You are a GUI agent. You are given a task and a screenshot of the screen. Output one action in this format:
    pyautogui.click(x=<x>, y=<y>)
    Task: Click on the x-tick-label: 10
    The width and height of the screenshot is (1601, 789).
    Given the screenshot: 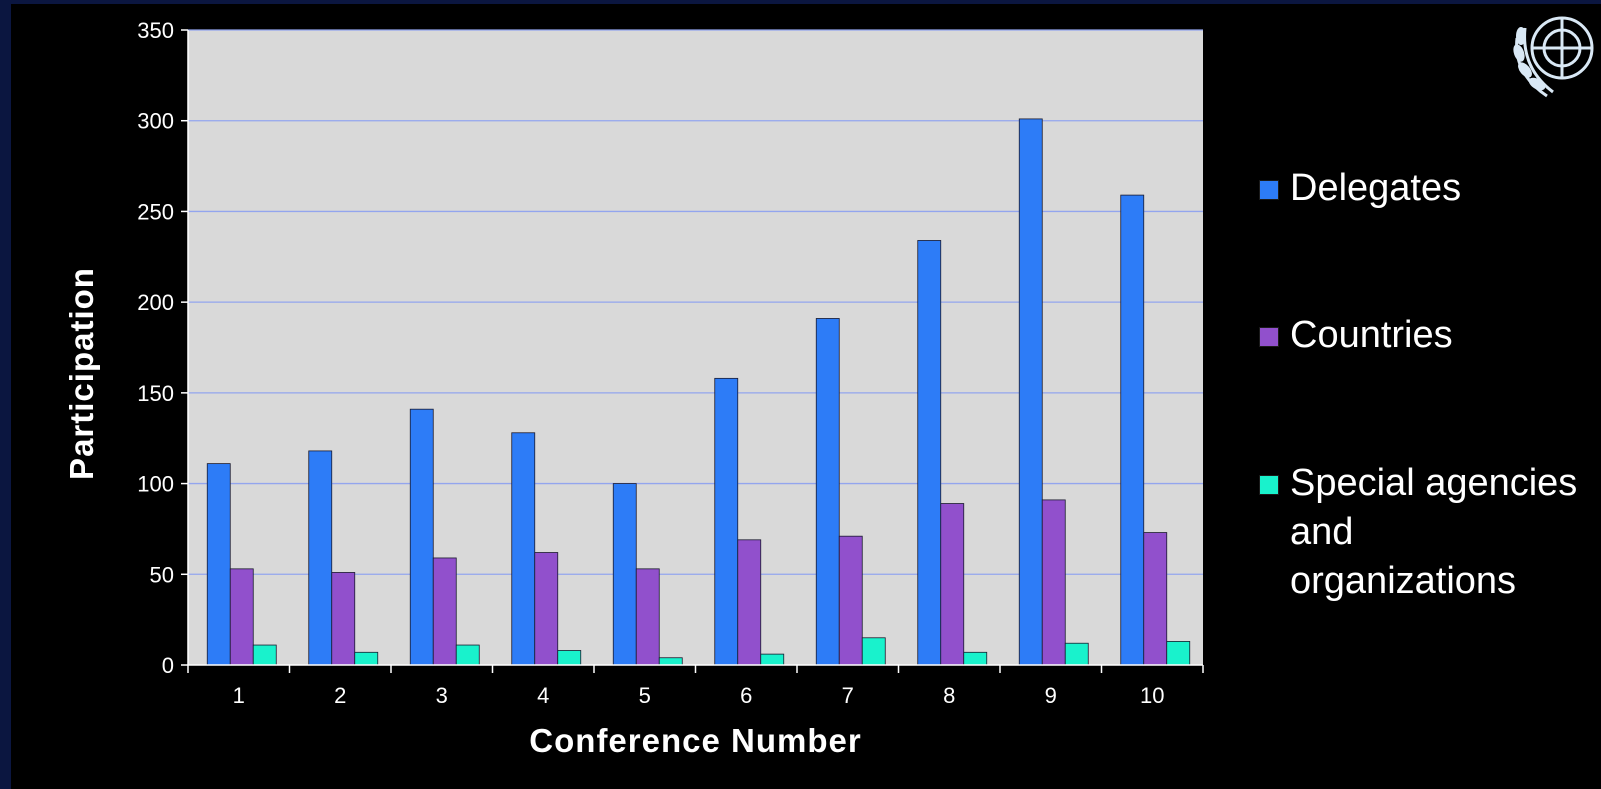 What is the action you would take?
    pyautogui.click(x=1152, y=695)
    